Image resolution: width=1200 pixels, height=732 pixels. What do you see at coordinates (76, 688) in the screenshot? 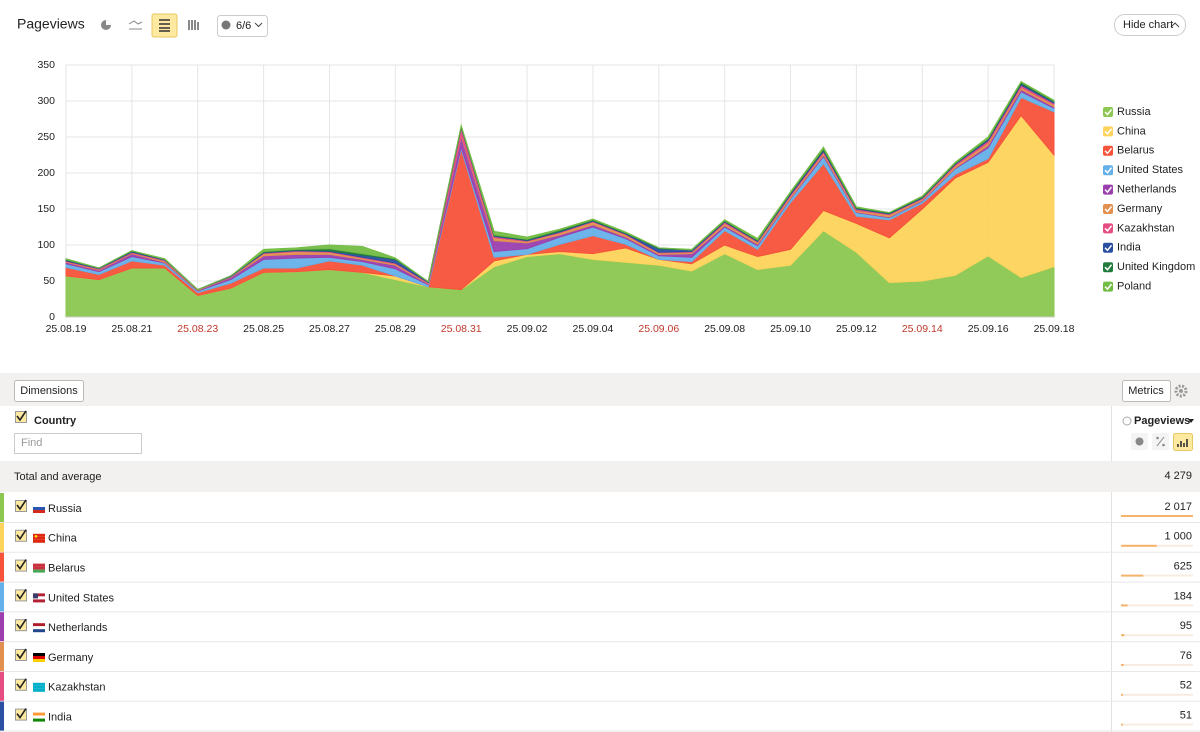
I see `country-name: Kazakhstan` at bounding box center [76, 688].